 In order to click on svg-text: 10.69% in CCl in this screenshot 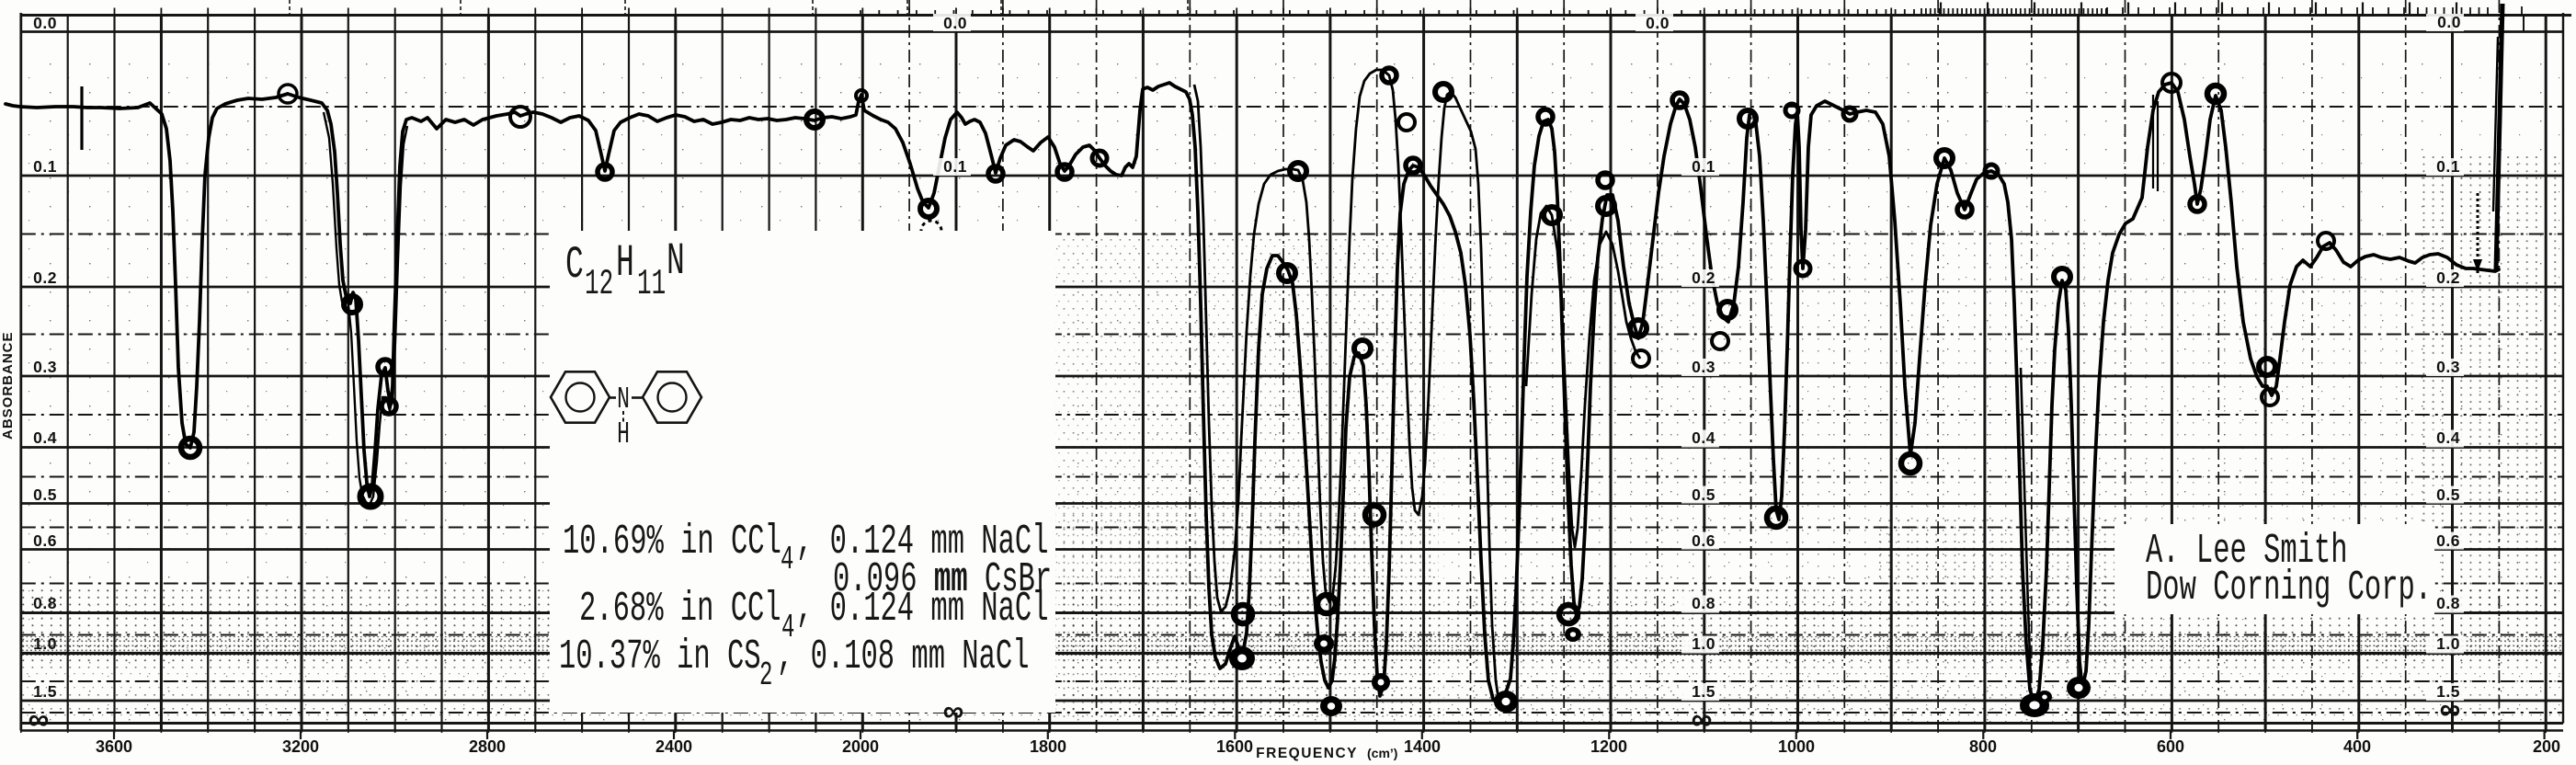, I will do `click(672, 541)`.